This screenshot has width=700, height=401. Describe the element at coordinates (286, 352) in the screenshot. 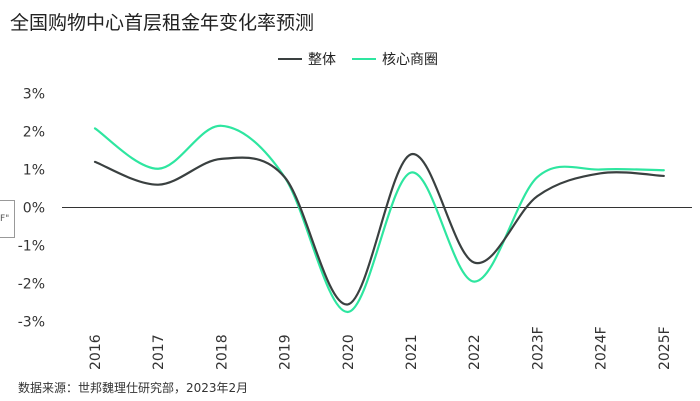

I see `x-tick-label: 2019` at that location.